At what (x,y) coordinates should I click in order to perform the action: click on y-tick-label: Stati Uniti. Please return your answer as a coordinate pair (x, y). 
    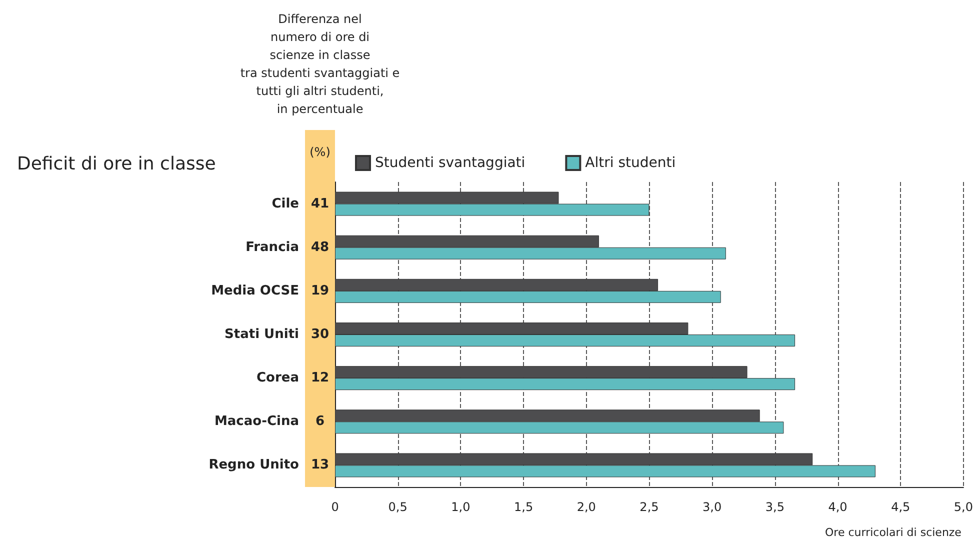
    Looking at the image, I should click on (261, 334).